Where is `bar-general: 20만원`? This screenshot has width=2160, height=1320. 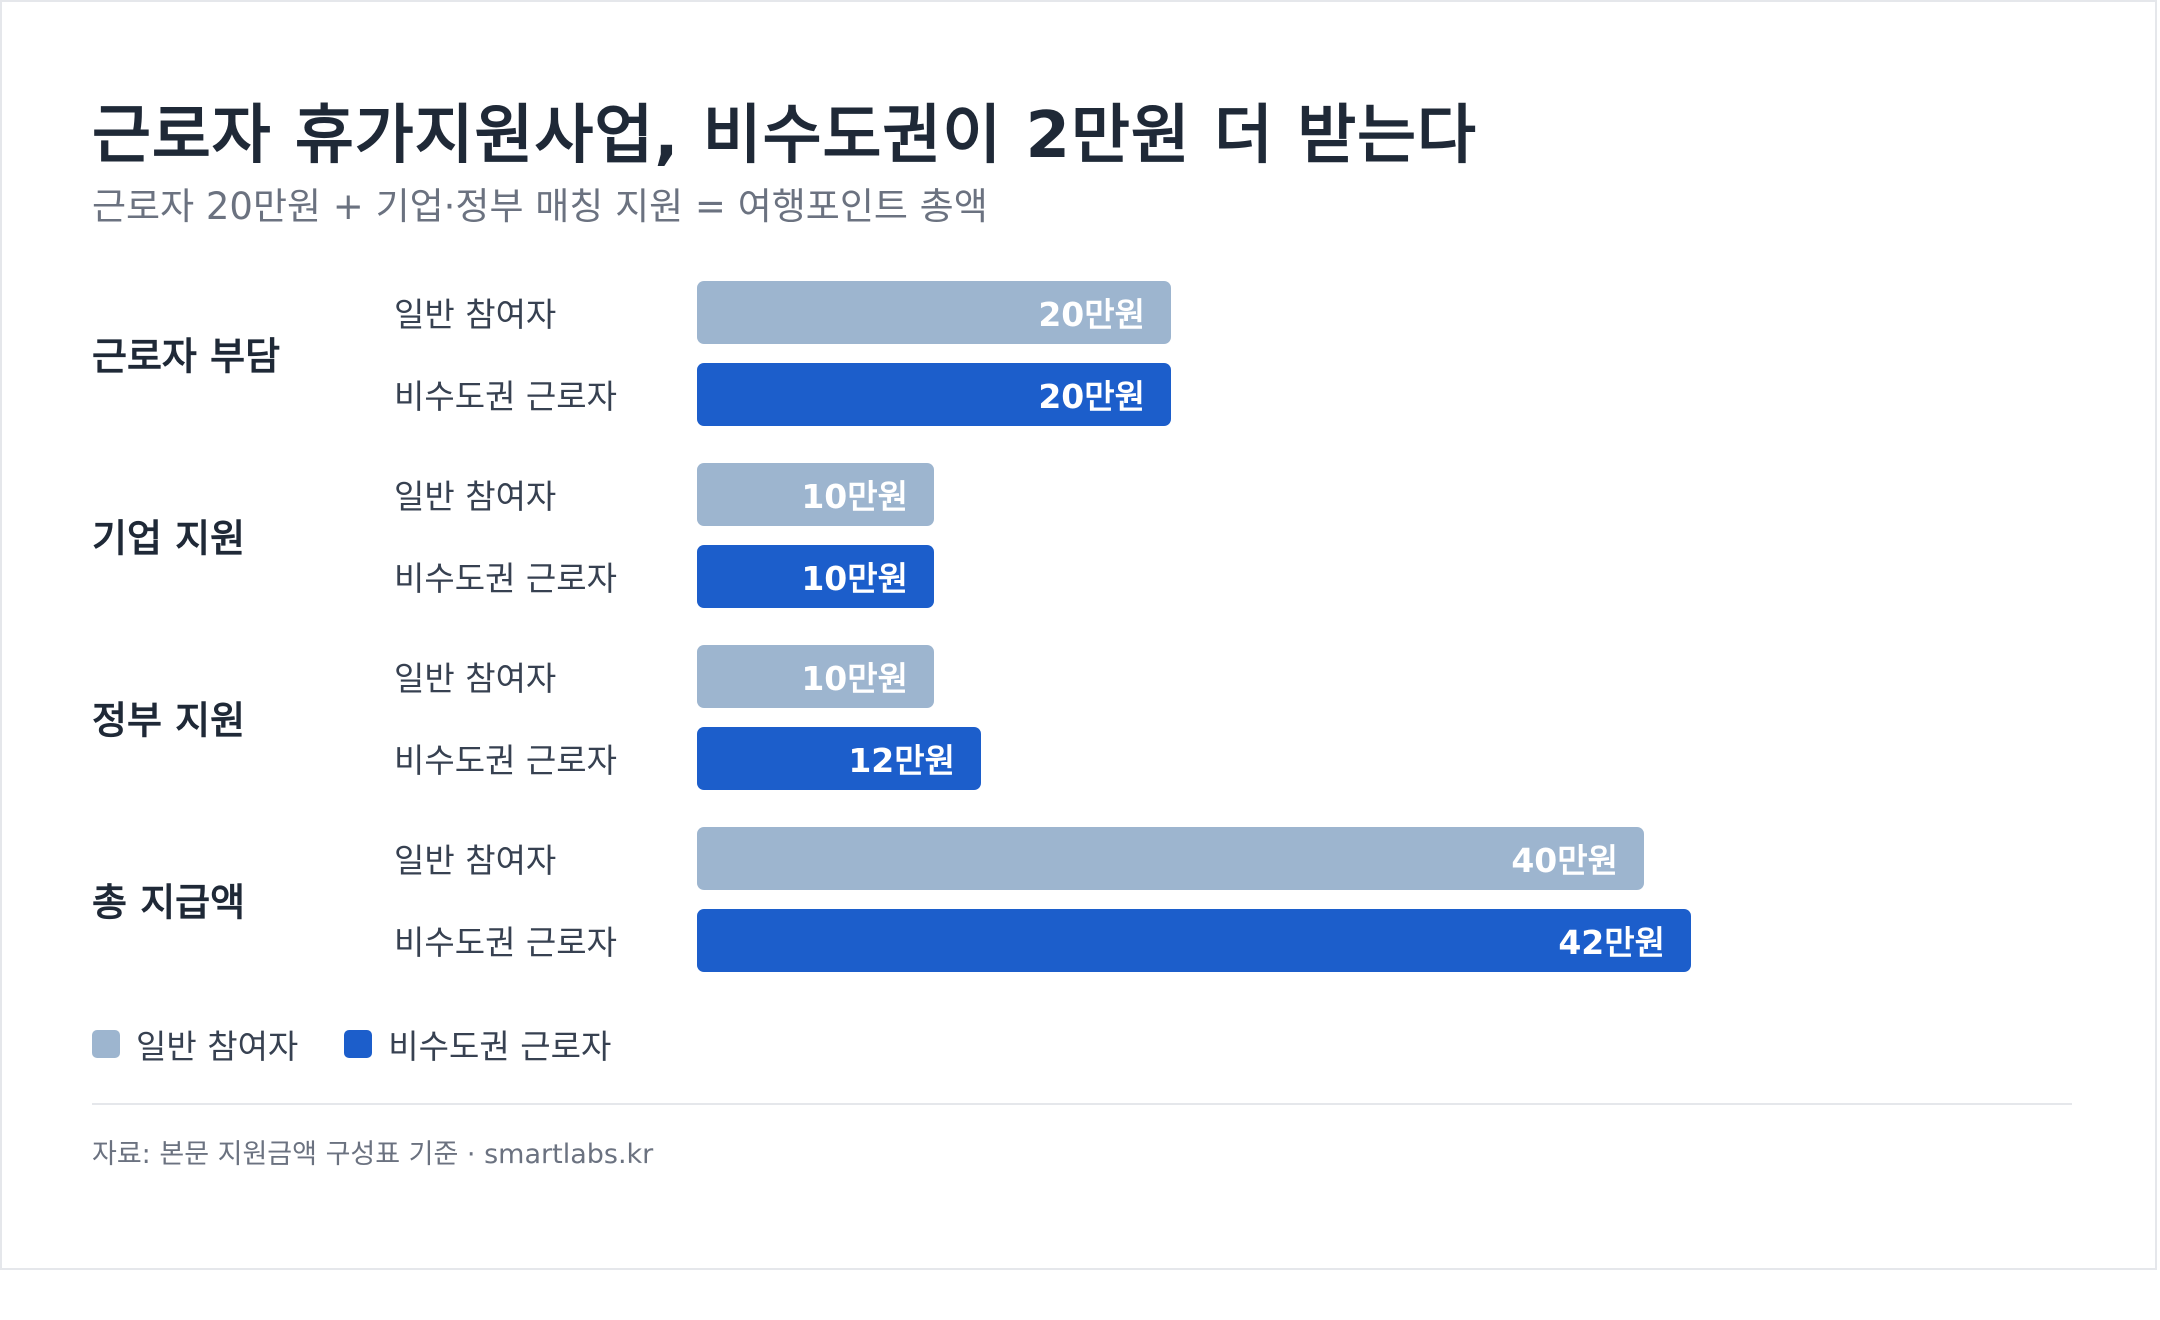 bar-general: 20만원 is located at coordinates (934, 312).